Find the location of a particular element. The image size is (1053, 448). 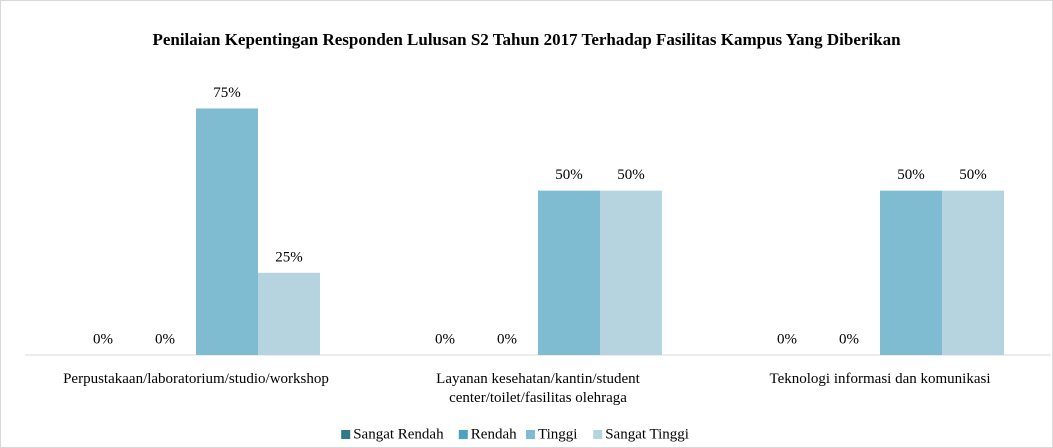

legend-label: Tinggi is located at coordinates (557, 434).